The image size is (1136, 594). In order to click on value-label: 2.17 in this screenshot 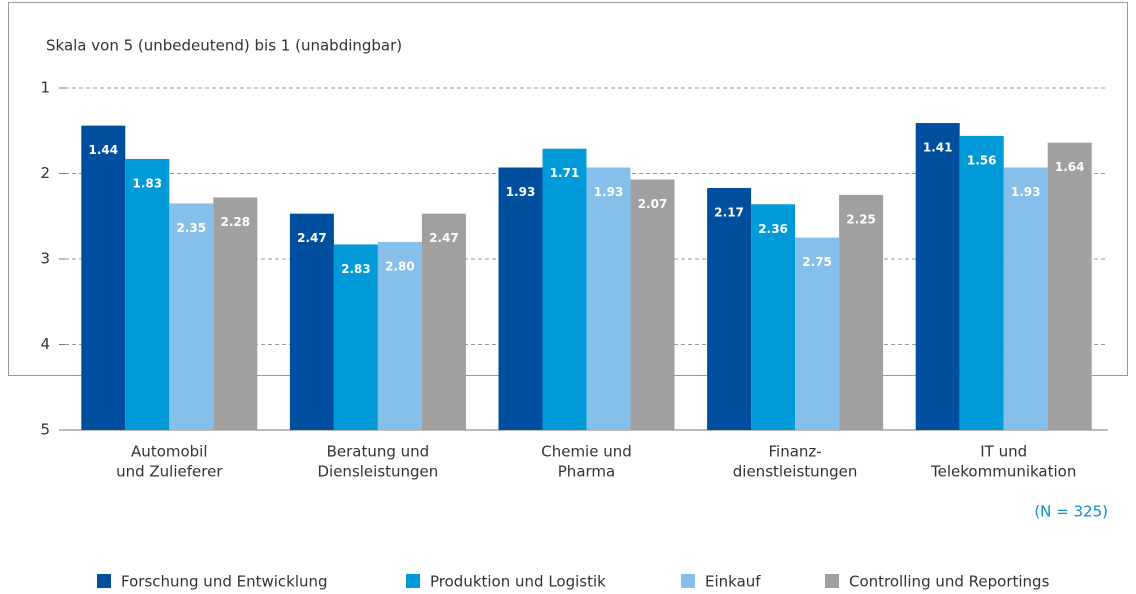, I will do `click(729, 213)`.